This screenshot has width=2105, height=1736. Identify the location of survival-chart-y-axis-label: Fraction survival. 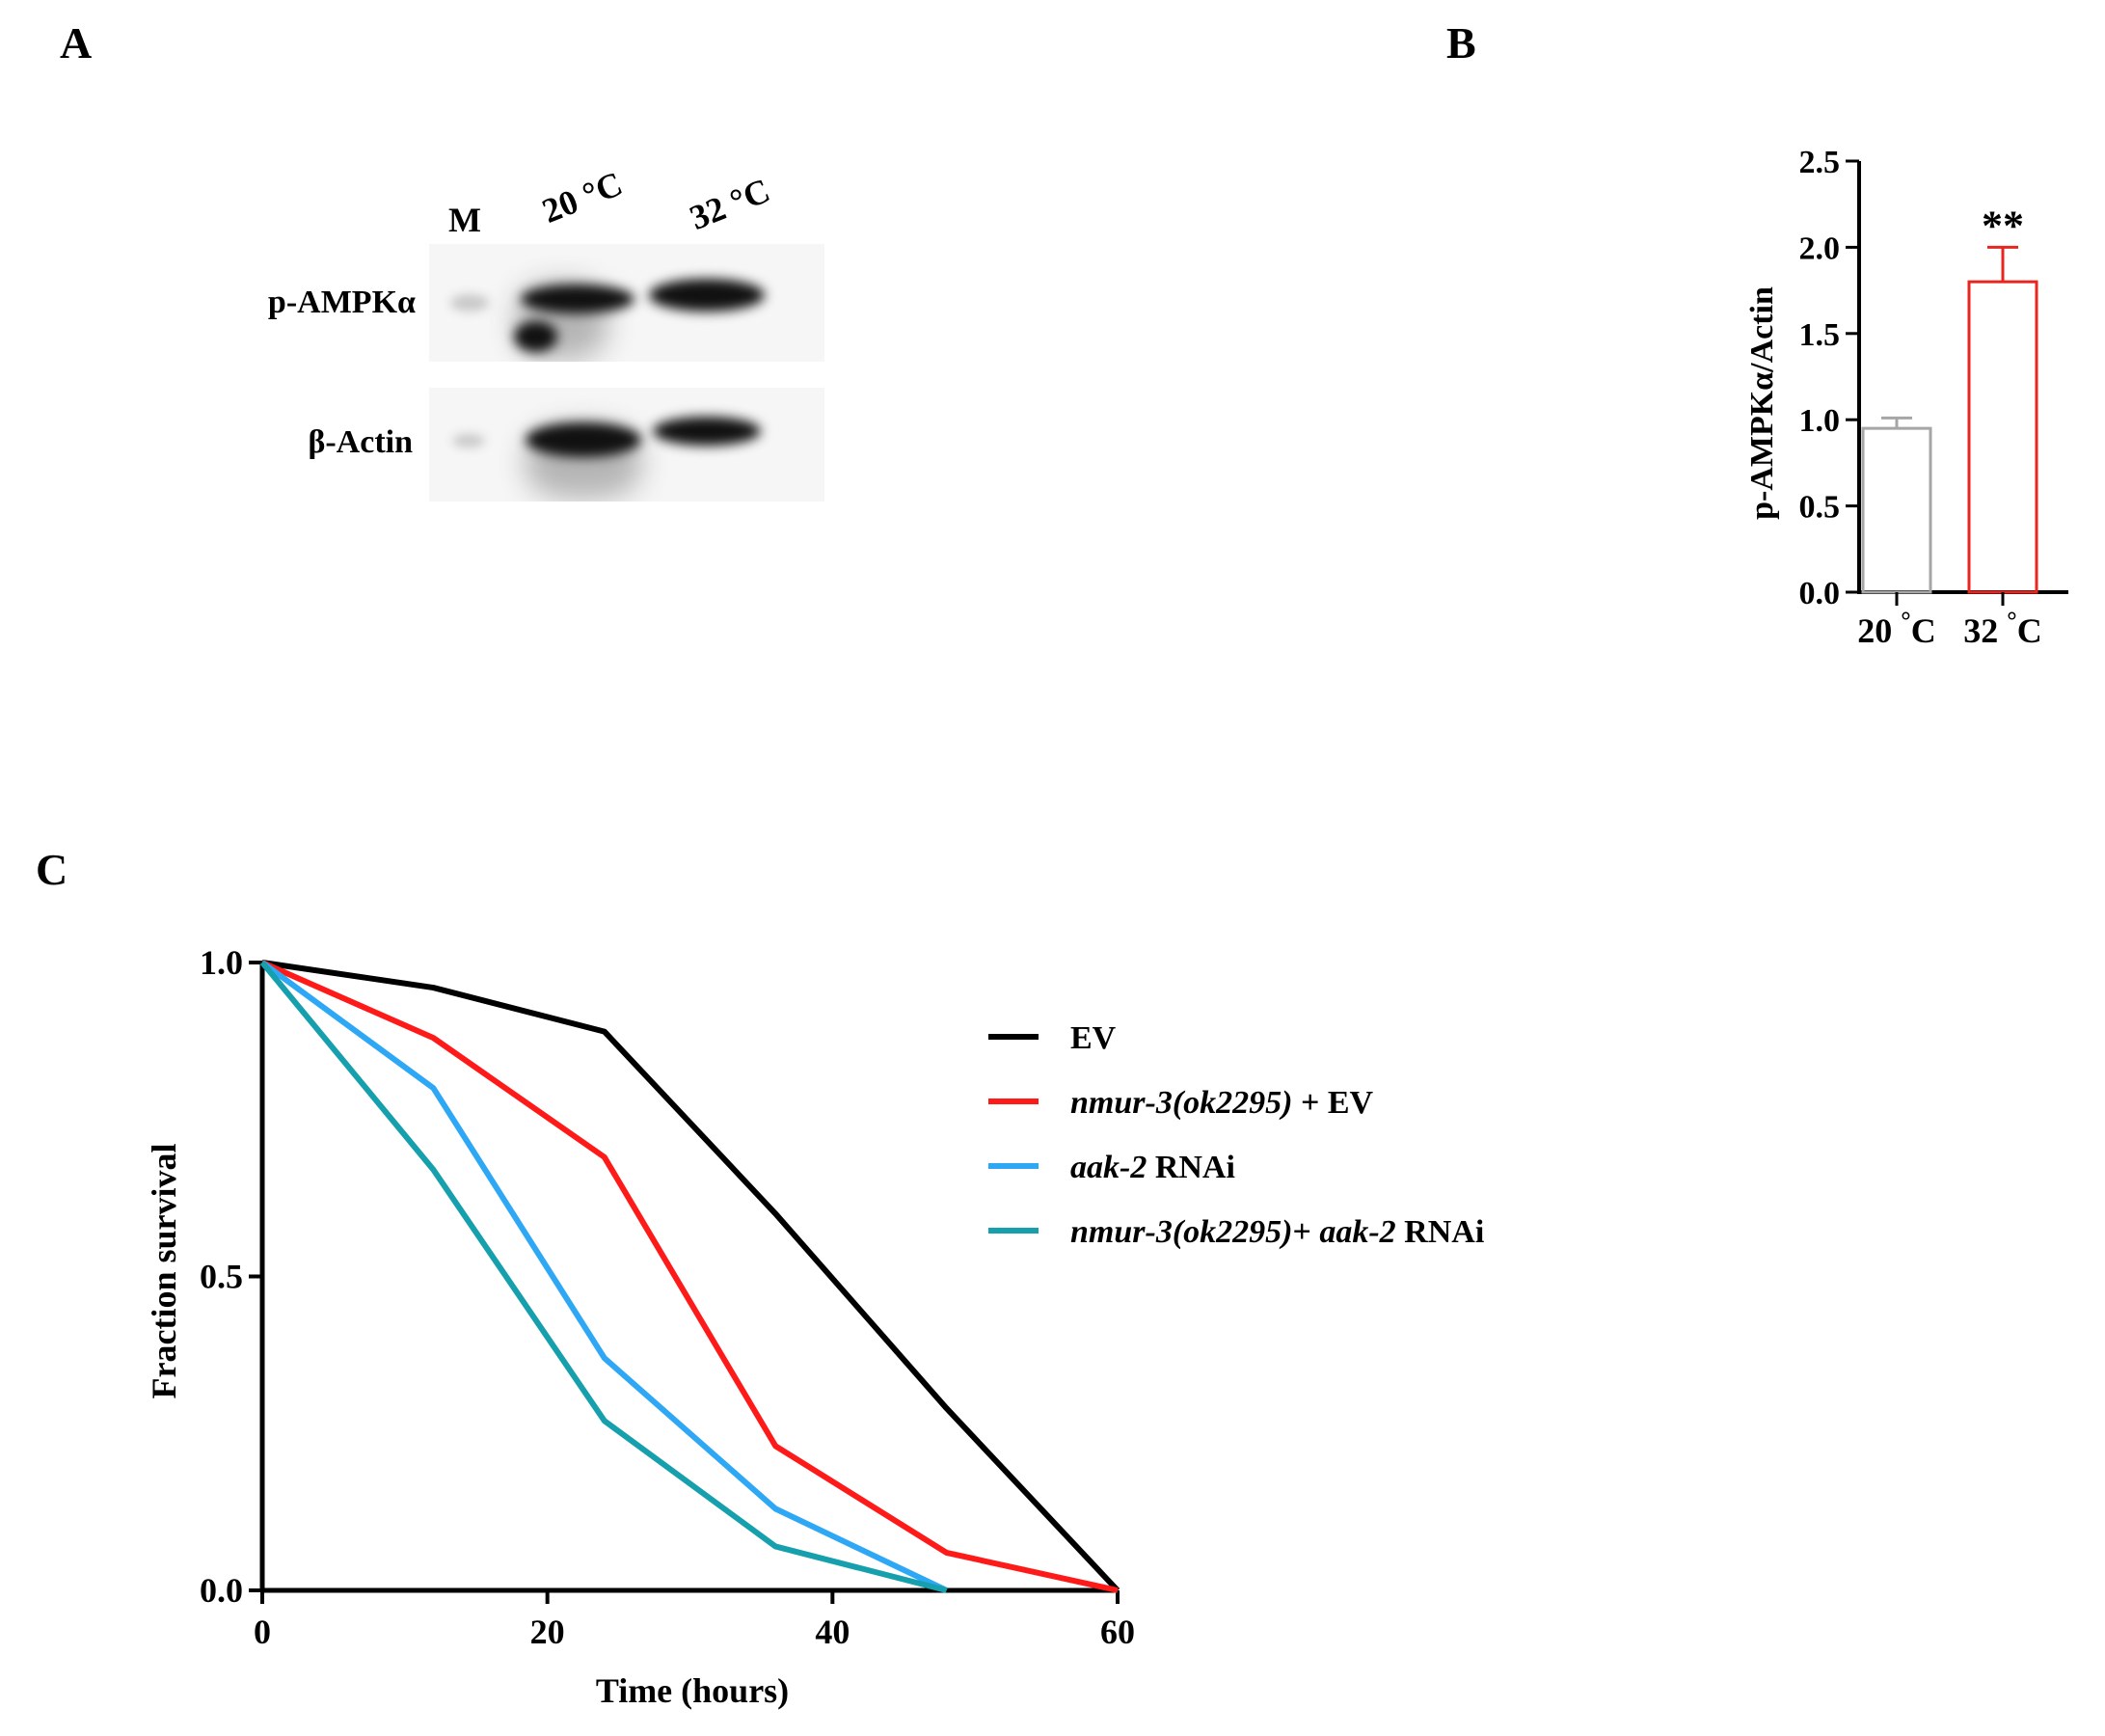
(164, 1272).